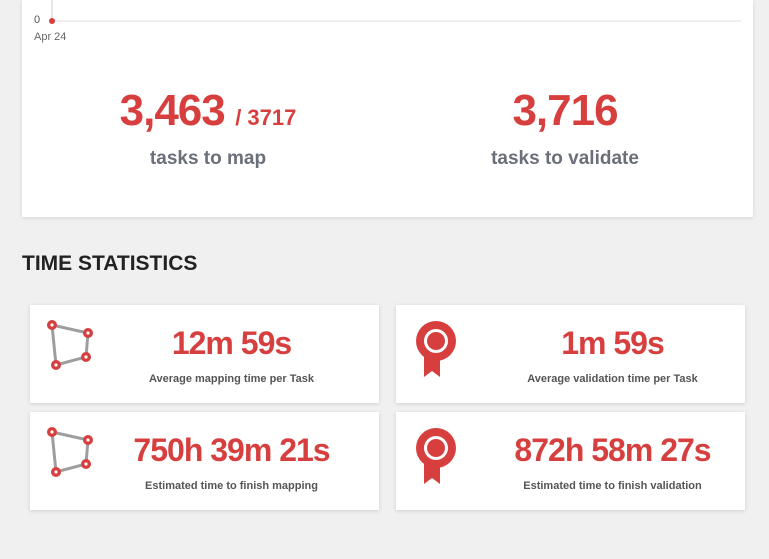  I want to click on x-tick-label: Apr 24, so click(50, 37).